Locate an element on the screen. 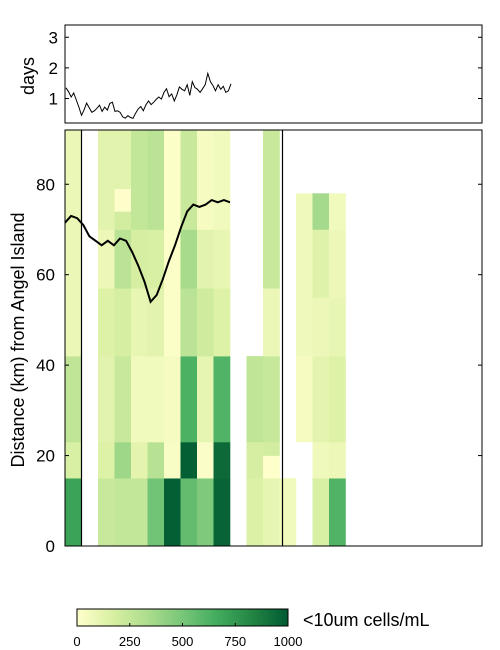 Image resolution: width=500 pixels, height=650 pixels. top-y-tick-label: 3 is located at coordinates (53, 37).